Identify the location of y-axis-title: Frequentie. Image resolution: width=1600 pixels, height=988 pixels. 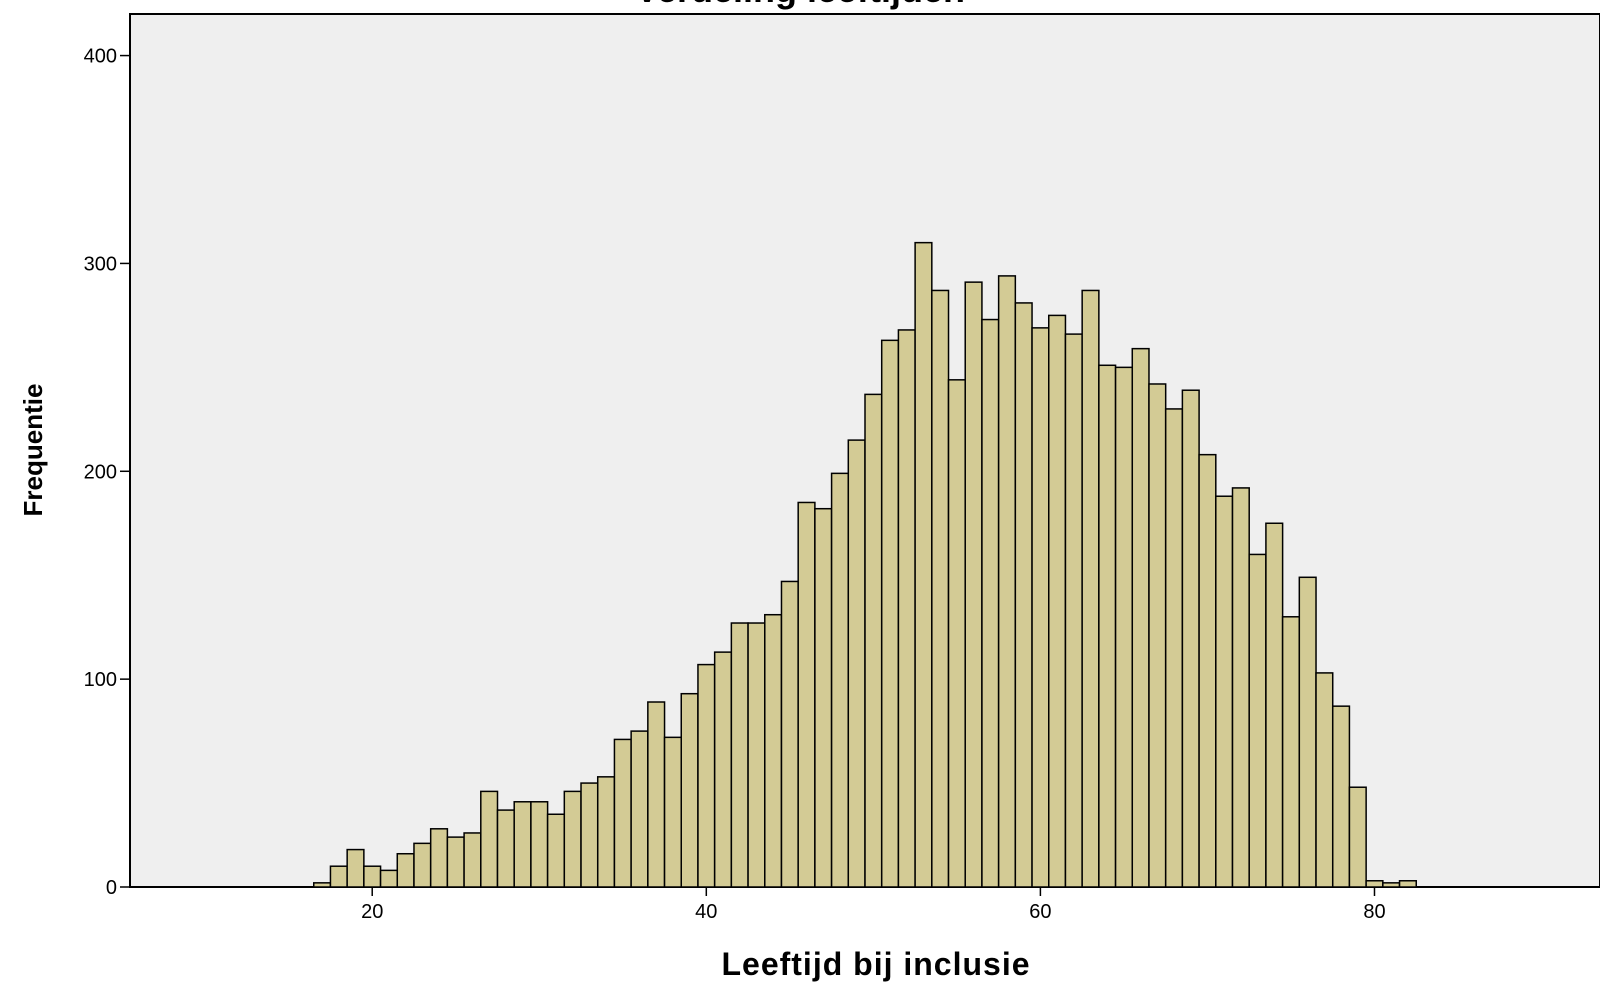
(33, 450).